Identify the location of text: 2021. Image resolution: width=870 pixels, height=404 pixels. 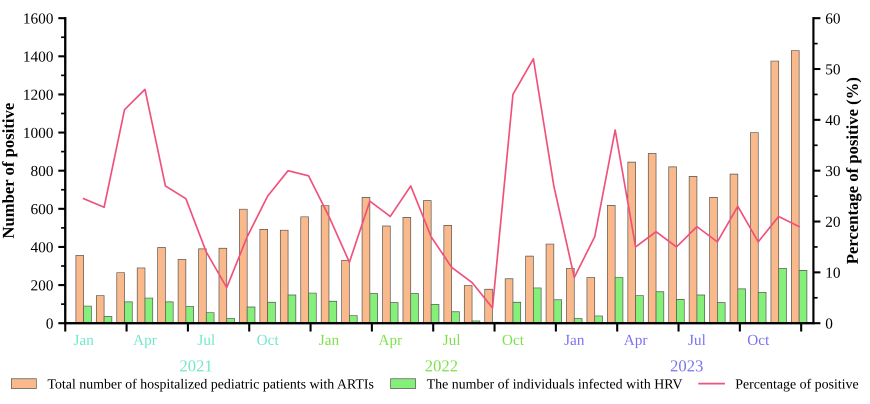
(196, 366).